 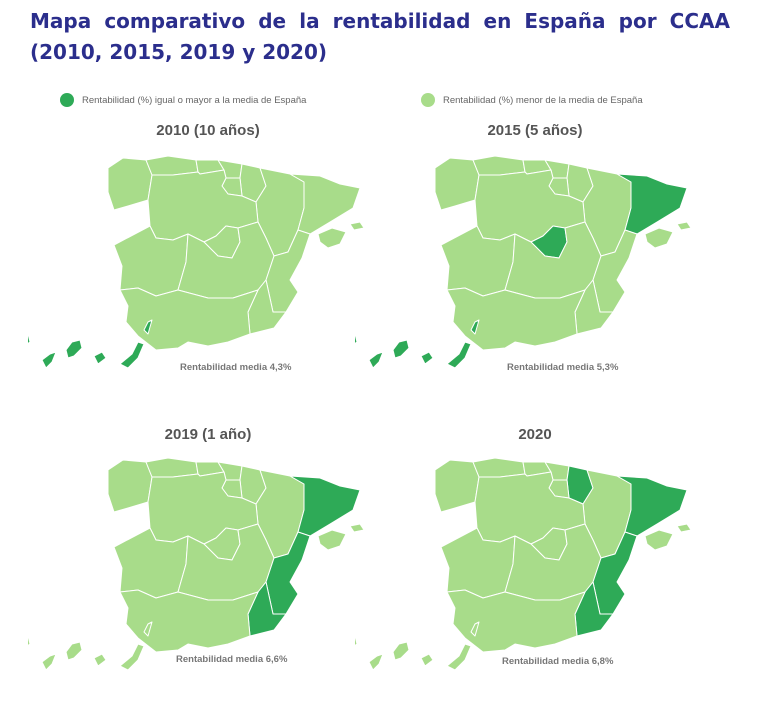 I want to click on map-title-2015: 2015 (5 años), so click(x=535, y=130).